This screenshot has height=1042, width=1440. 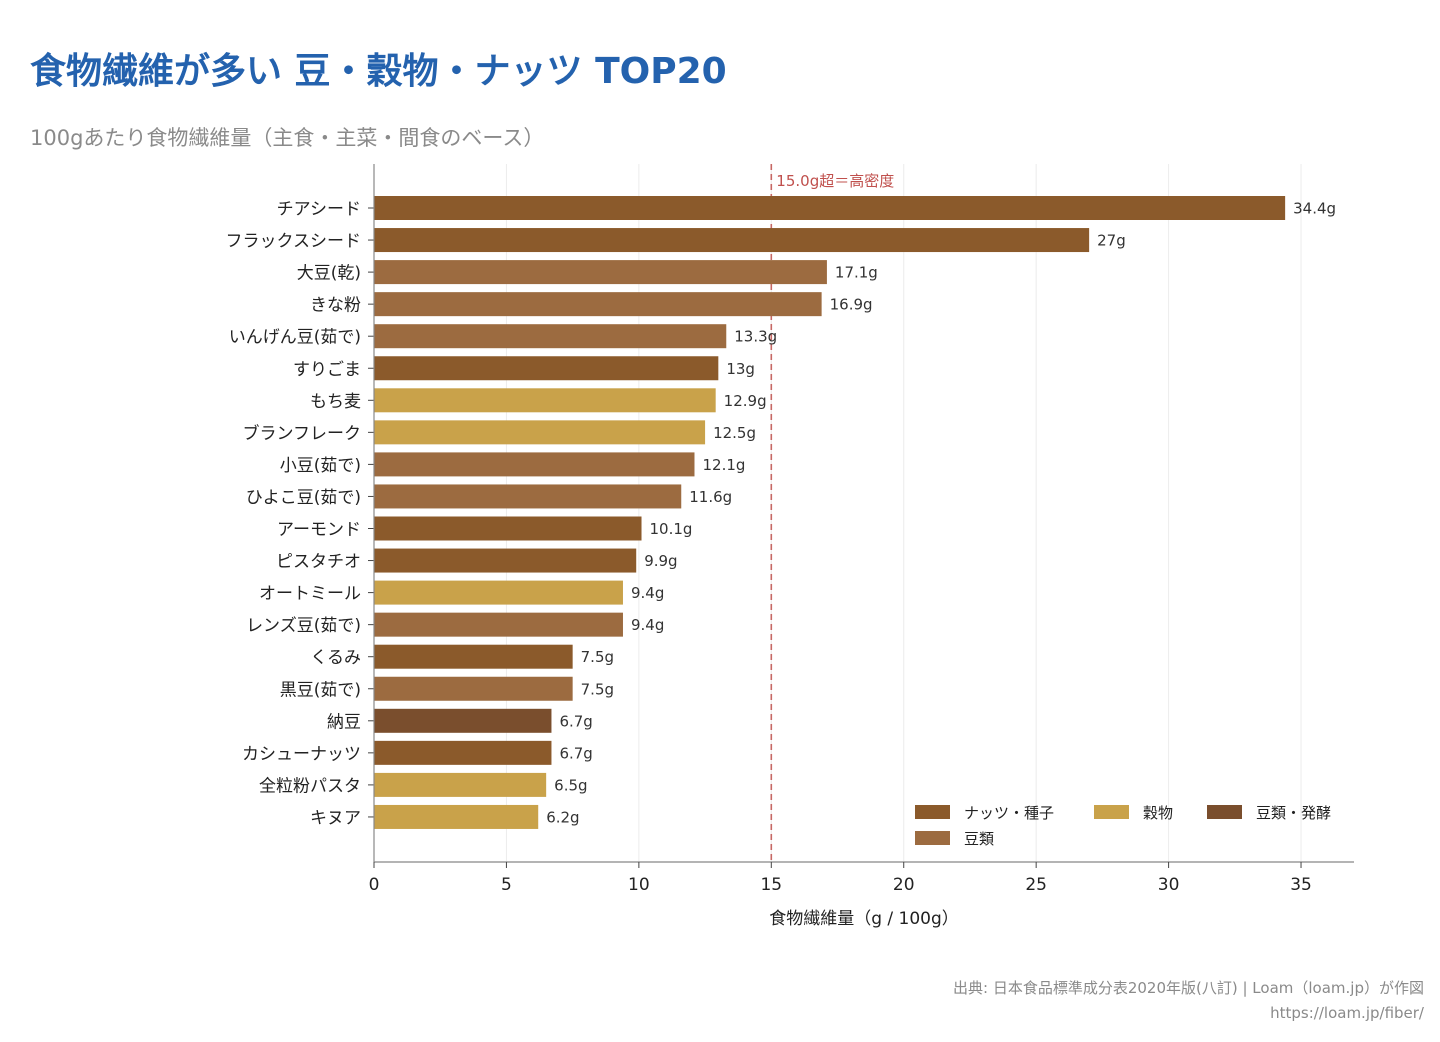 What do you see at coordinates (710, 497) in the screenshot?
I see `value-label: 11.6g` at bounding box center [710, 497].